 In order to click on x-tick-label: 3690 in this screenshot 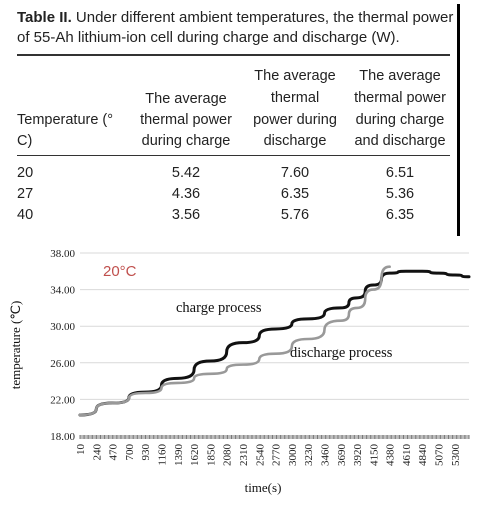, I will do `click(342, 455)`.